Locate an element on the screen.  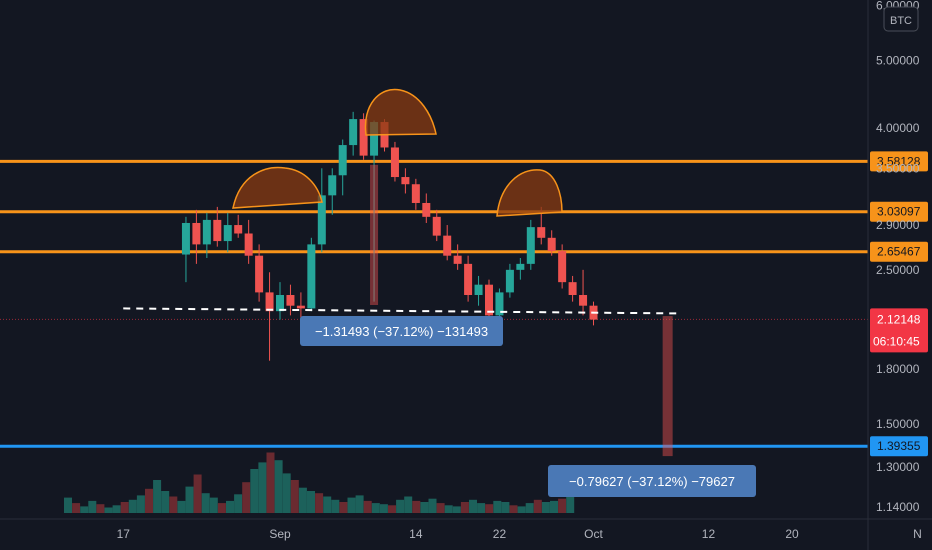
measurement-label-2-bg is located at coordinates (652, 481).